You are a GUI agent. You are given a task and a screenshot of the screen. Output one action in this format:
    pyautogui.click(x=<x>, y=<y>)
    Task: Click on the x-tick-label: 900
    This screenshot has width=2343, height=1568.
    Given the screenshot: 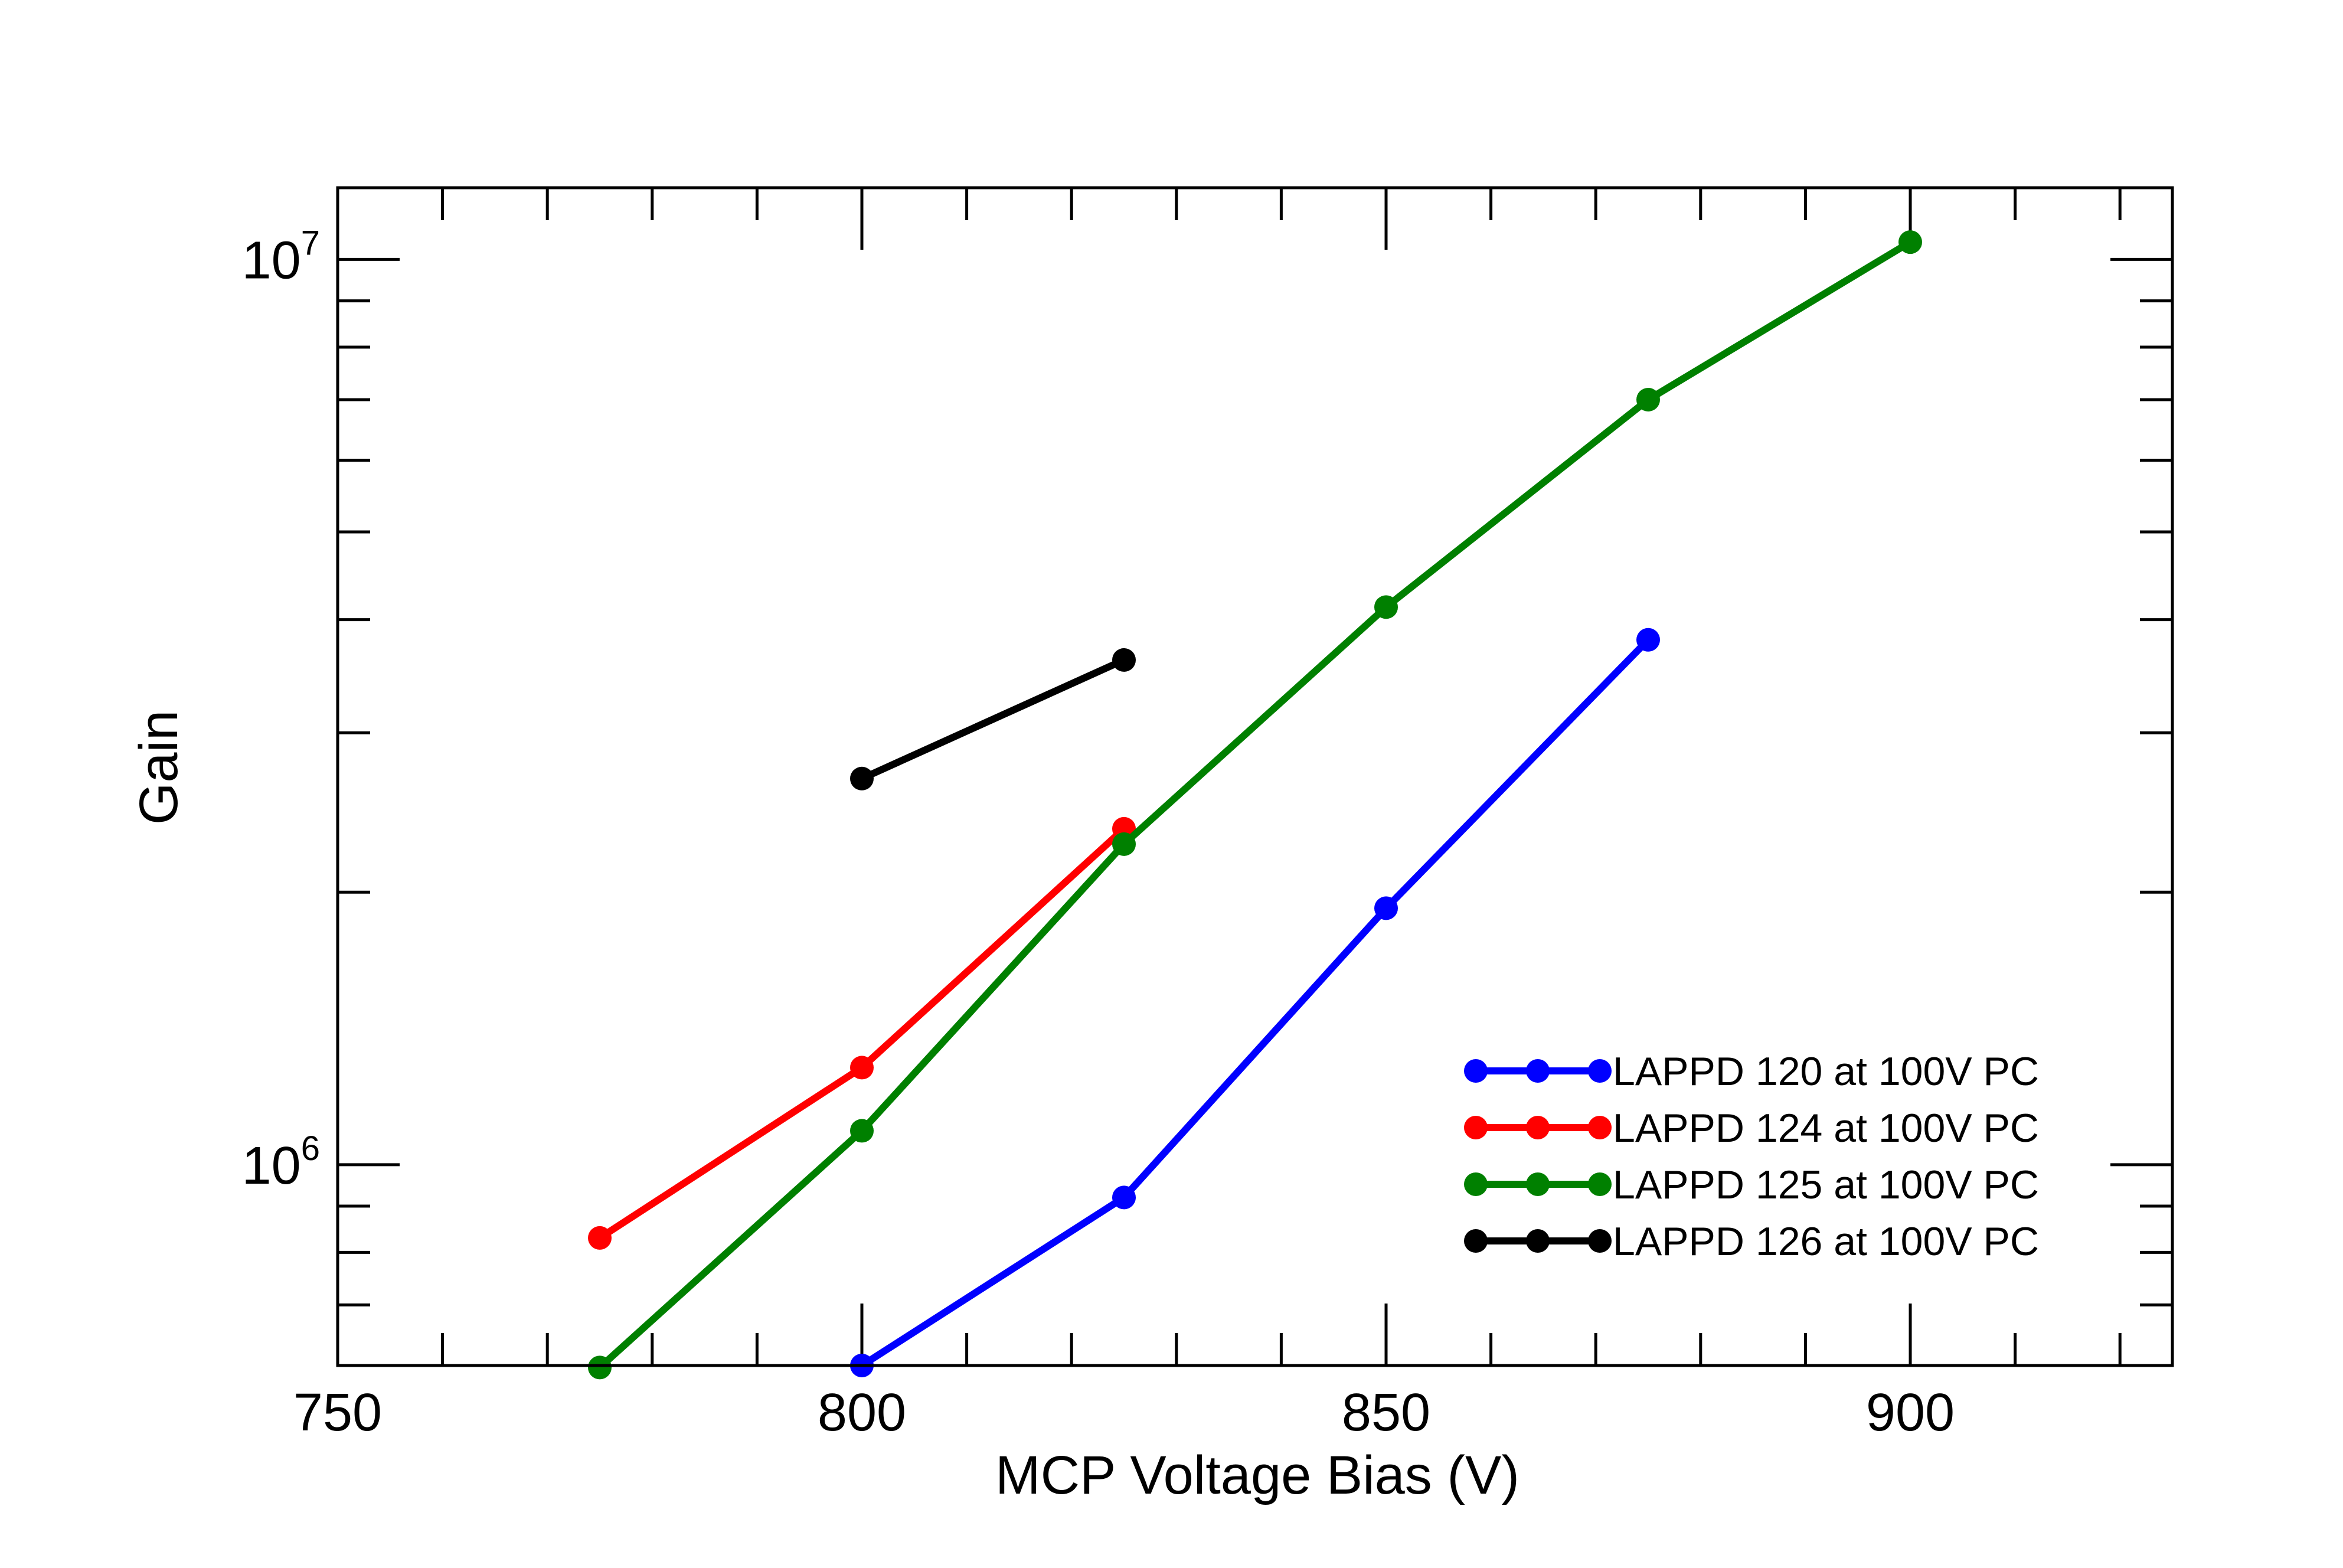 What is the action you would take?
    pyautogui.click(x=1910, y=1413)
    